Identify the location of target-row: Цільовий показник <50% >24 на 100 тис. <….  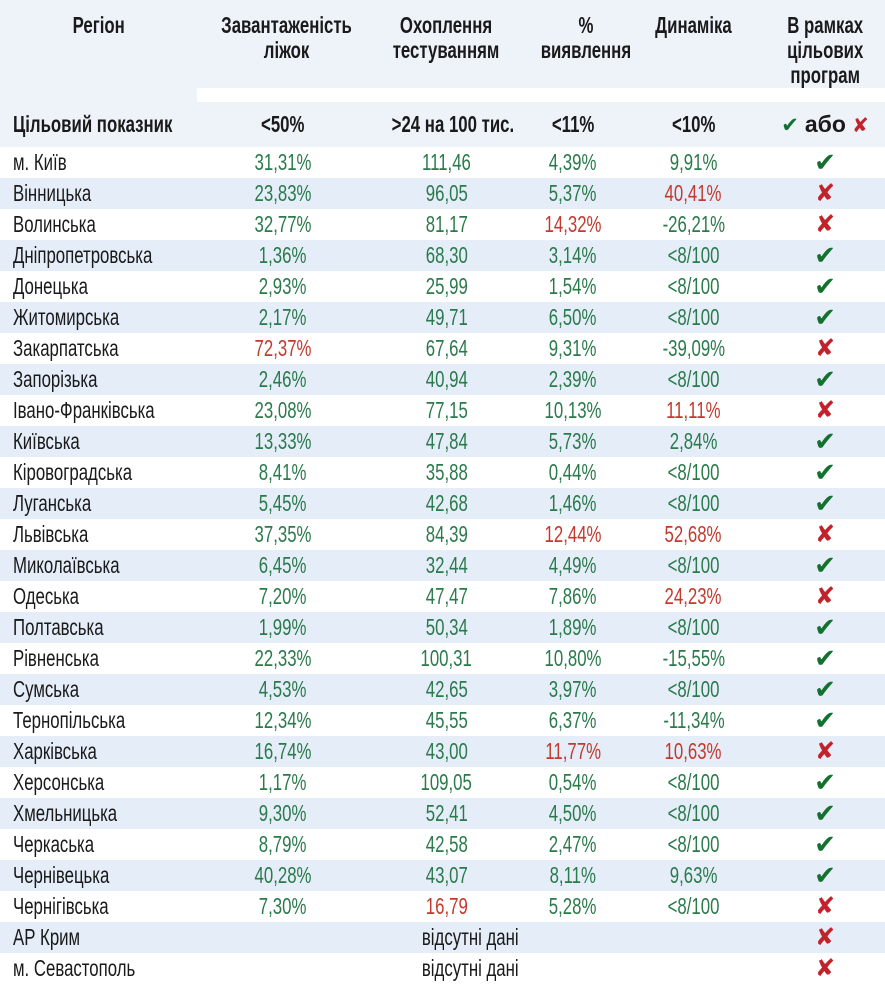
(442, 124).